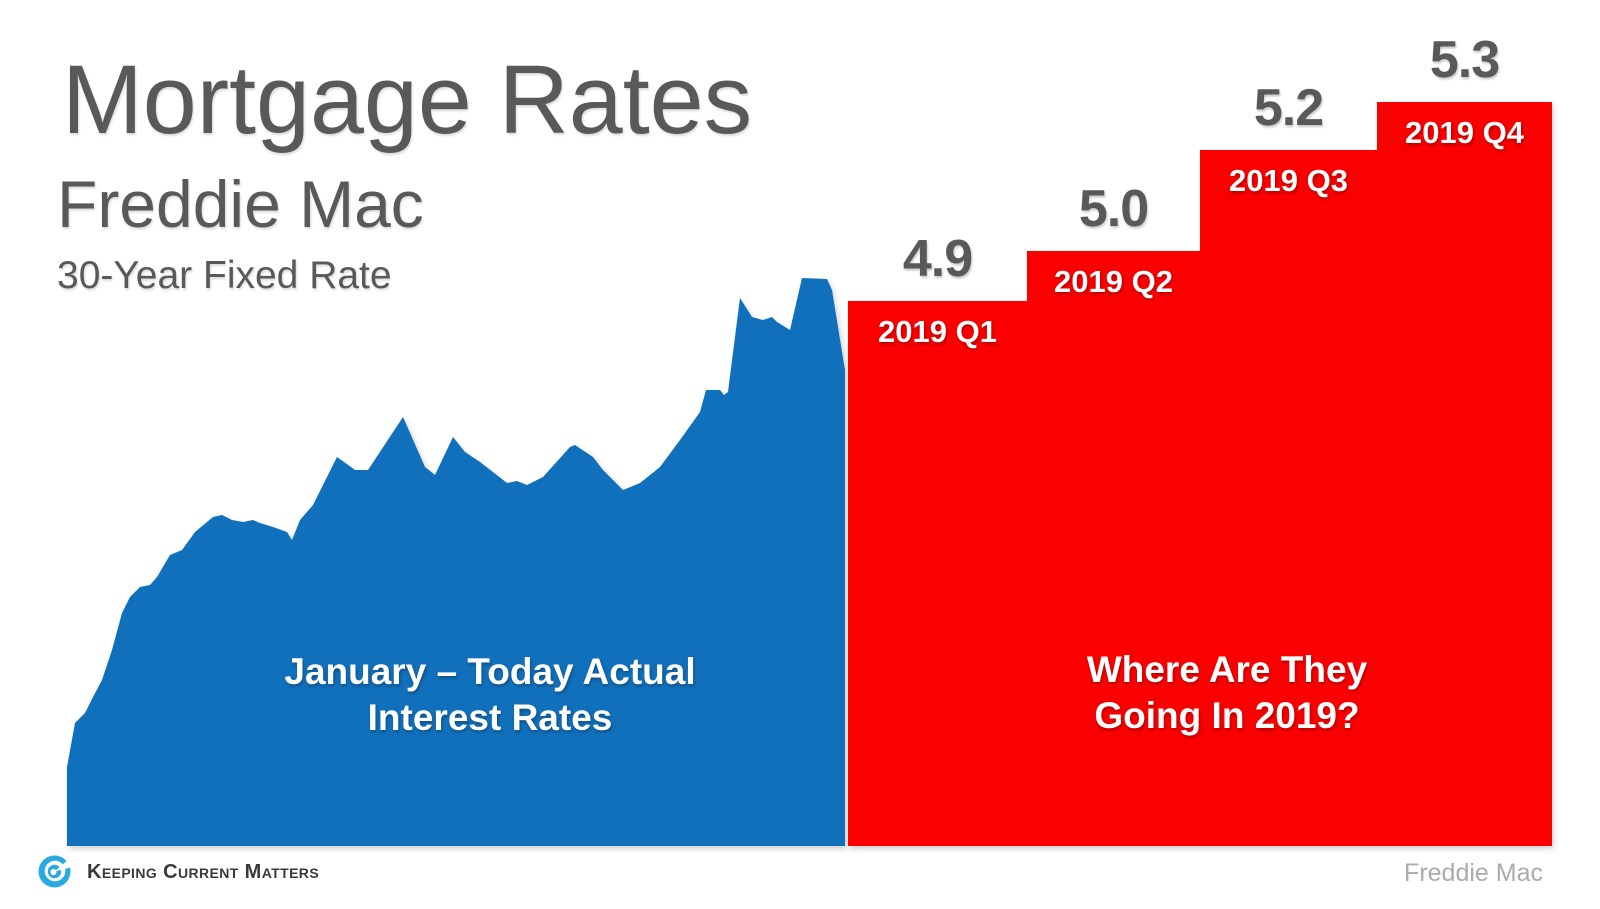 This screenshot has height=909, width=1600. I want to click on forecast-quarter-q4: 2019 Q4, so click(1464, 132).